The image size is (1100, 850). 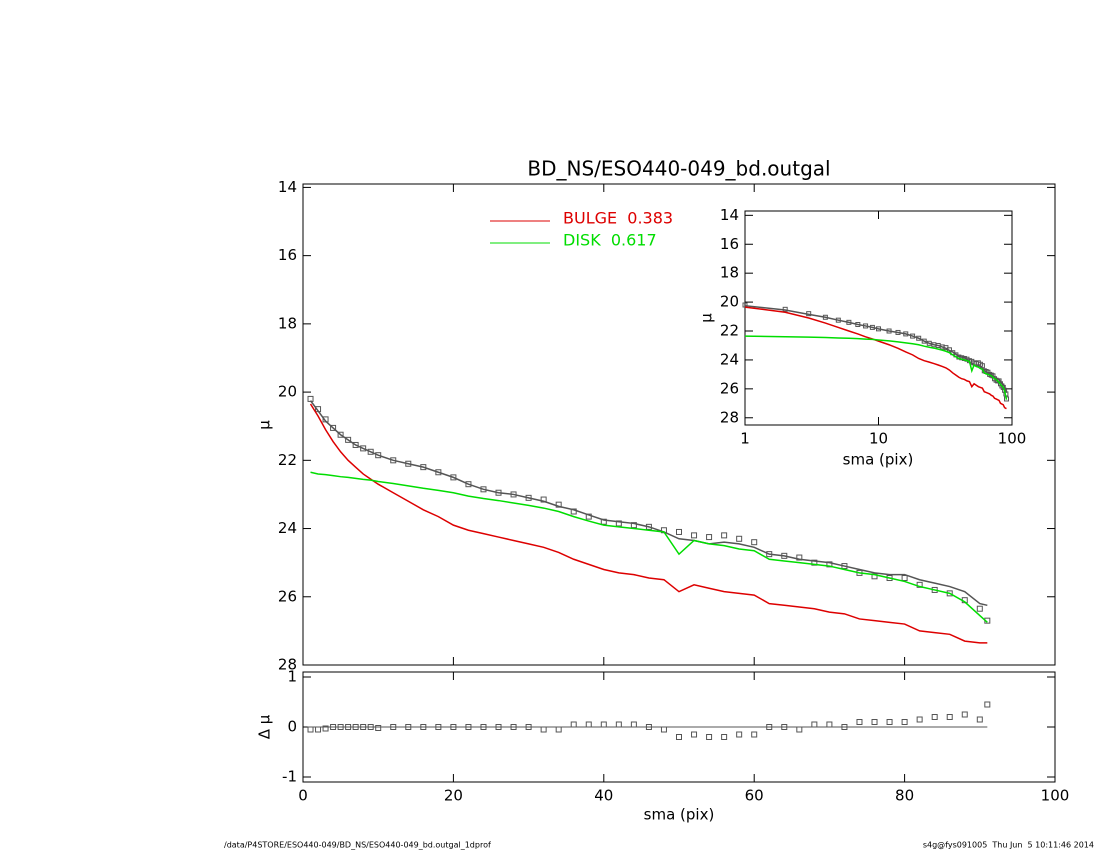 I want to click on x-tick-label: 80, so click(x=904, y=796).